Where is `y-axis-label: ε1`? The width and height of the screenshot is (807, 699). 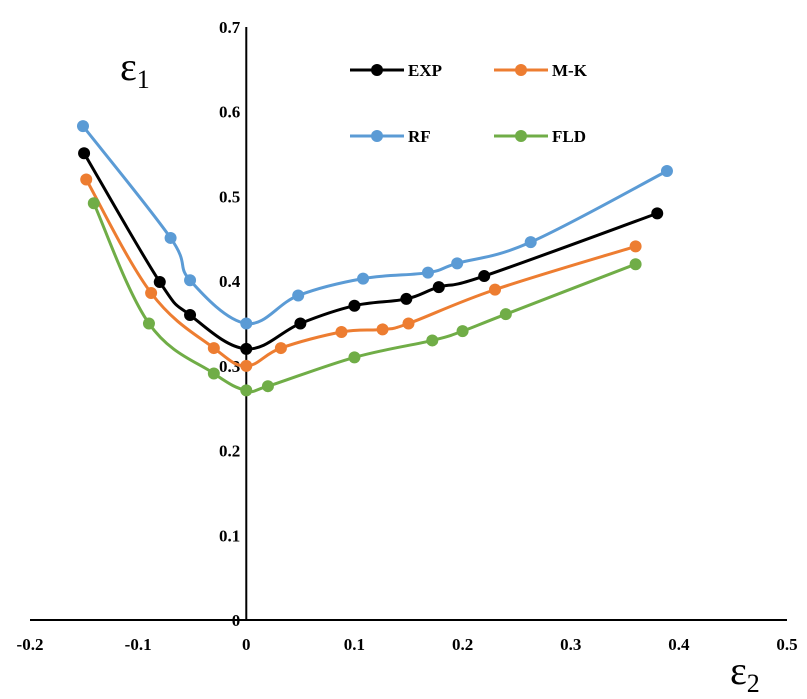 y-axis-label: ε1 is located at coordinates (135, 69).